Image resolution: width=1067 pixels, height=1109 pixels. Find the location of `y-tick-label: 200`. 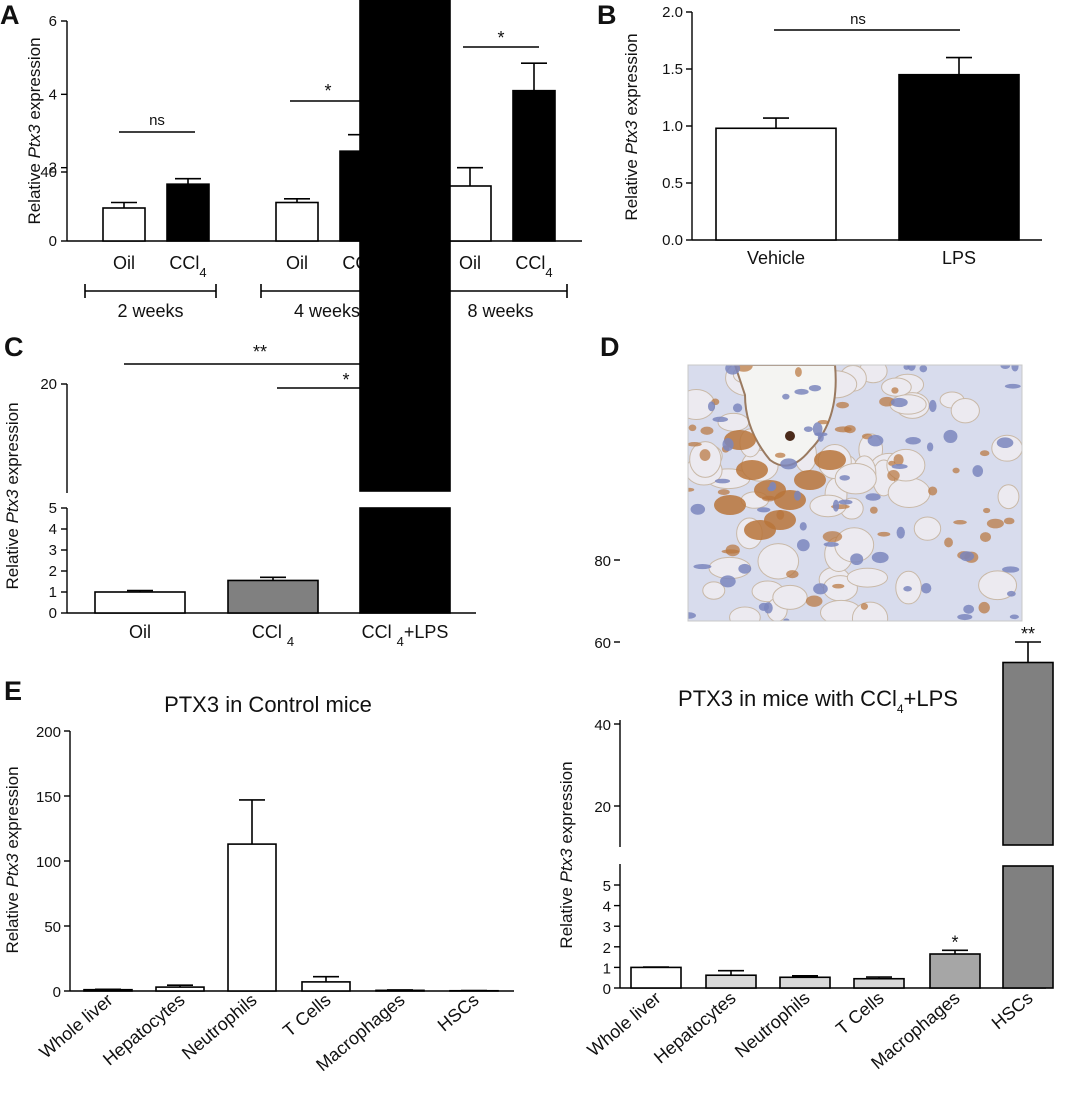

y-tick-label: 200 is located at coordinates (48, 732).